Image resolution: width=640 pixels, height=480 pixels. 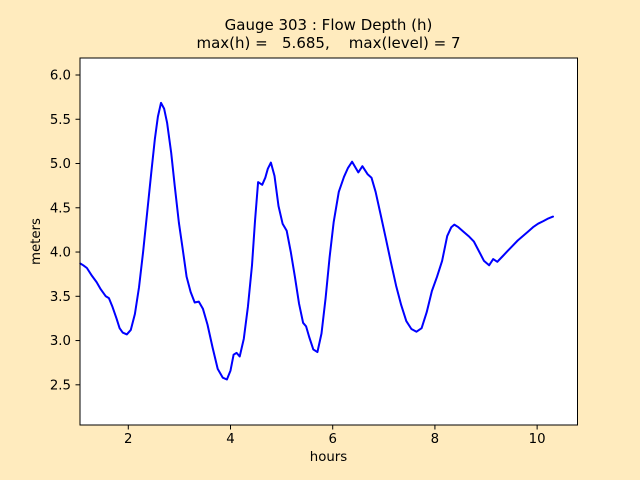 What do you see at coordinates (36, 241) in the screenshot?
I see `y-axis-label: meters` at bounding box center [36, 241].